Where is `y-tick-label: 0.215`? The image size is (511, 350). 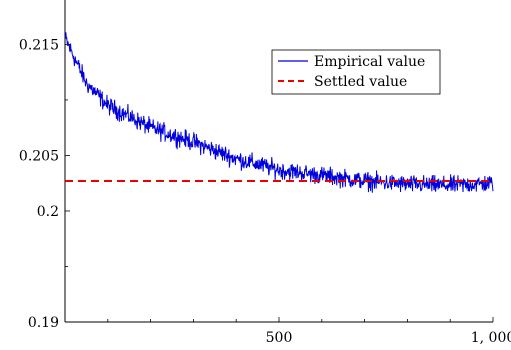
y-tick-label: 0.215 is located at coordinates (39, 45).